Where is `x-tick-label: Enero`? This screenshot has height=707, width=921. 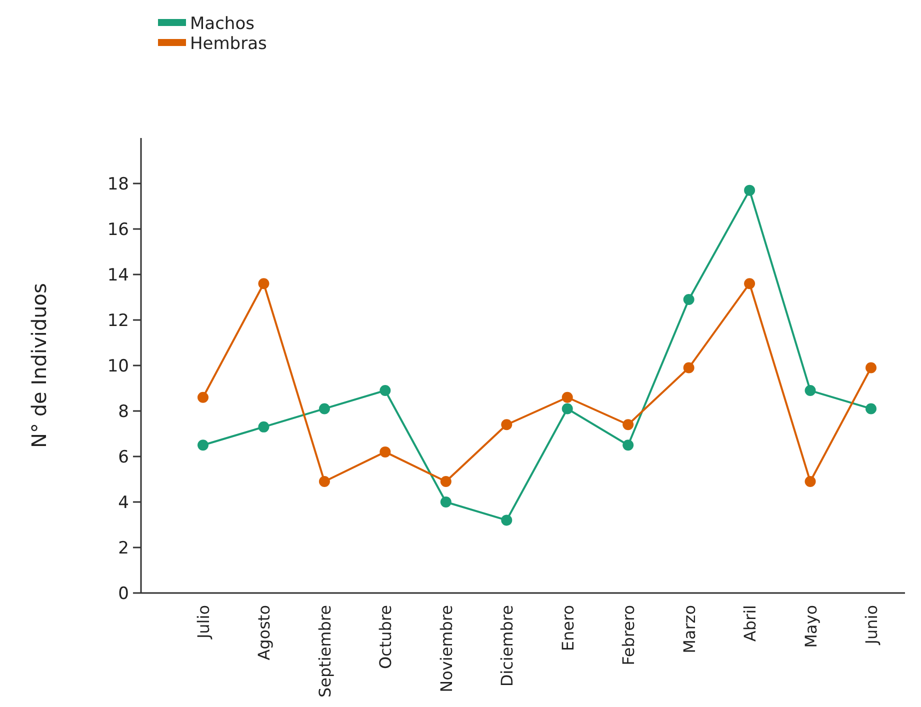 x-tick-label: Enero is located at coordinates (568, 628).